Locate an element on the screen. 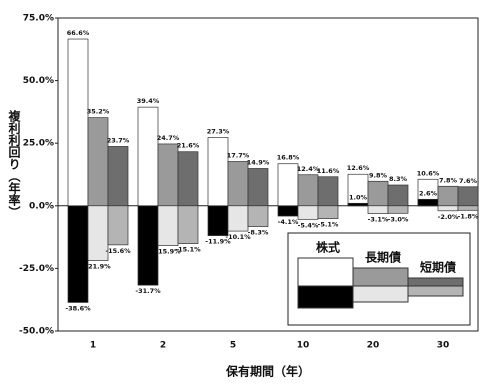 This screenshot has width=500, height=390. value-label: -8.3% is located at coordinates (258, 233).